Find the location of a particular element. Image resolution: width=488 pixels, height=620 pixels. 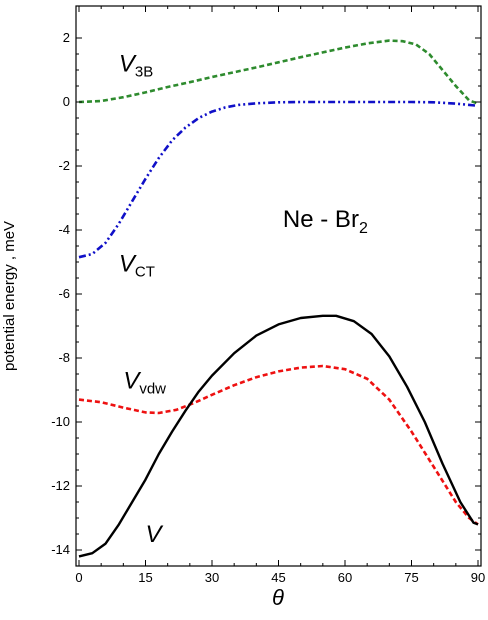

series-label-ct: VCT is located at coordinates (137, 266).